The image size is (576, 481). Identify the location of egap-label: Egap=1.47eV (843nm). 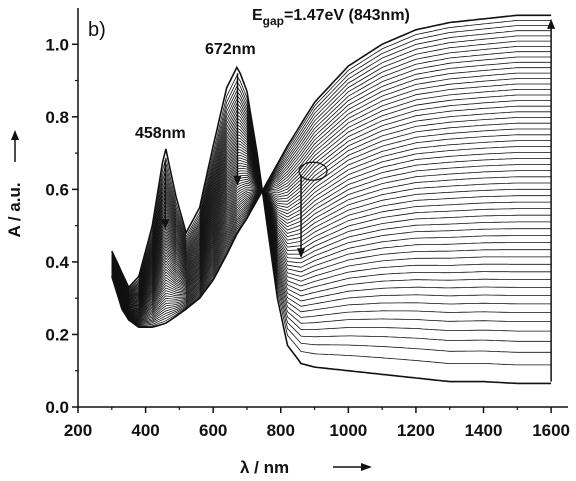
(331, 17).